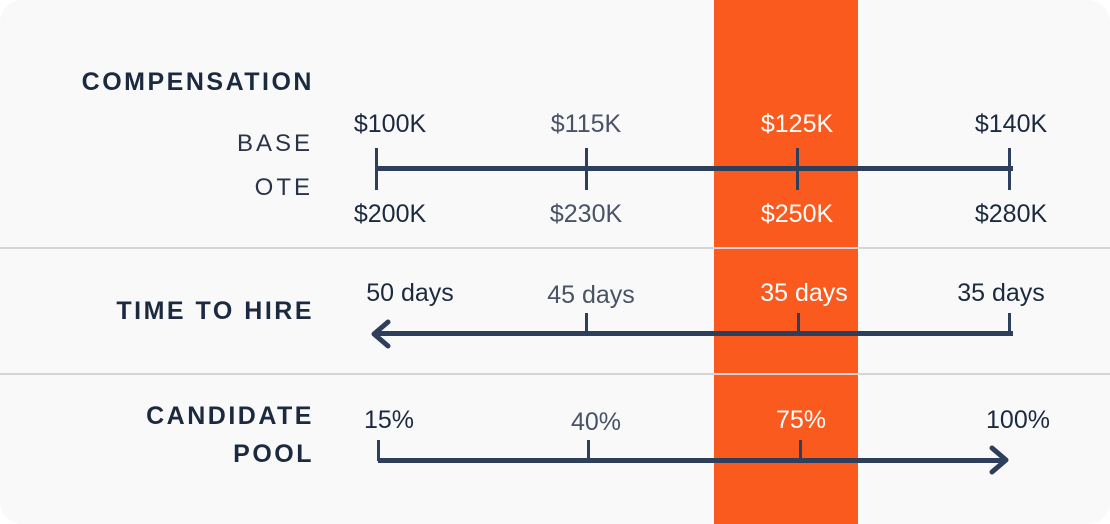 The height and width of the screenshot is (524, 1110). I want to click on time-to-hire-axis, so click(695, 333).